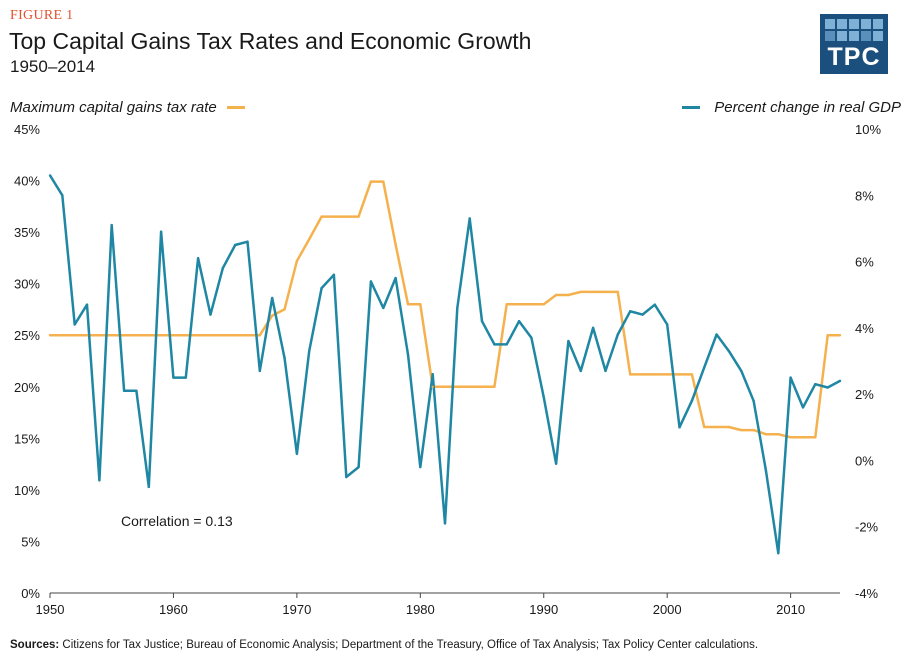 Image resolution: width=909 pixels, height=660 pixels. What do you see at coordinates (185, 377) in the screenshot?
I see `gdp-point-1961` at bounding box center [185, 377].